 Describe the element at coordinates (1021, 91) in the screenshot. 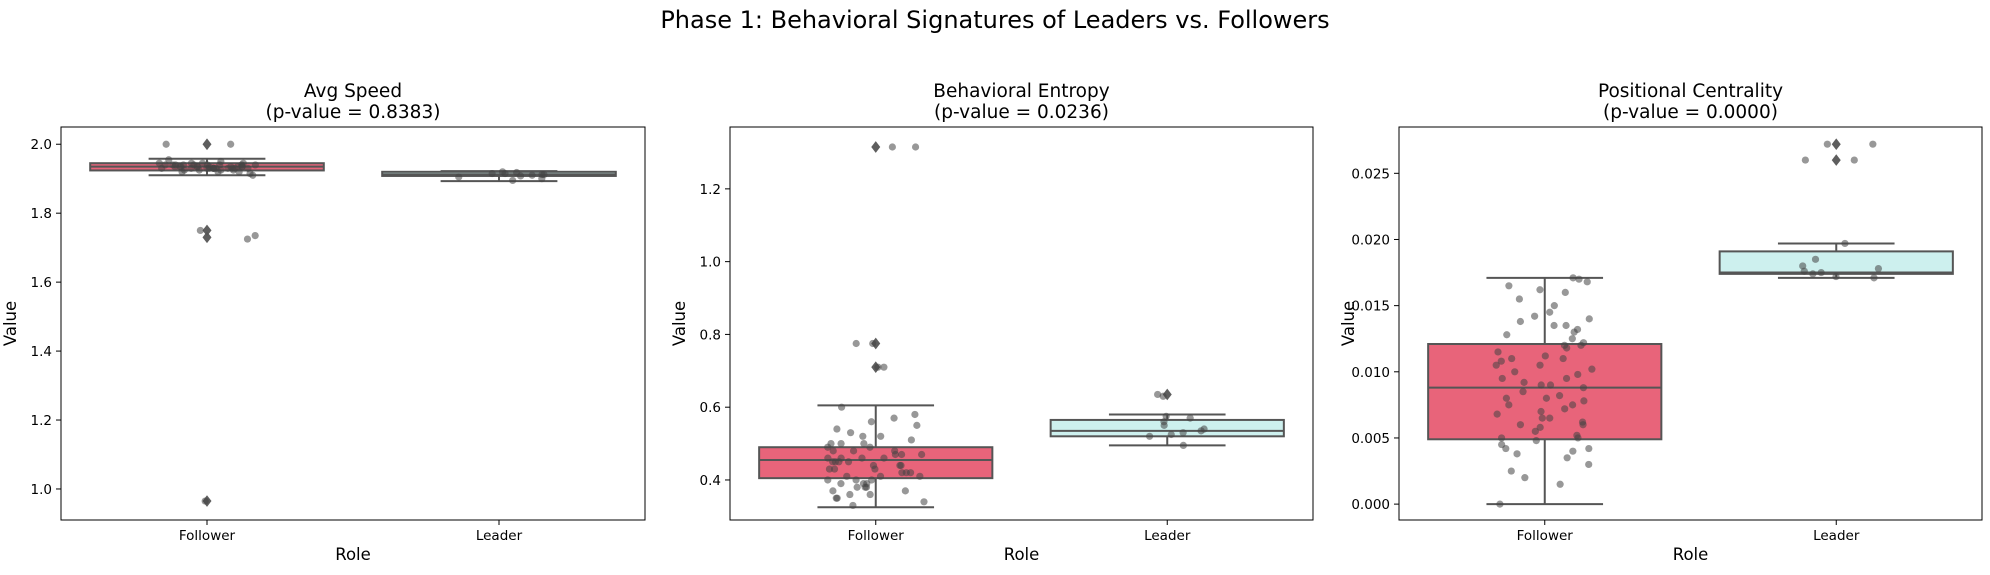

I see `panel-title: Behavioral Entropy` at that location.